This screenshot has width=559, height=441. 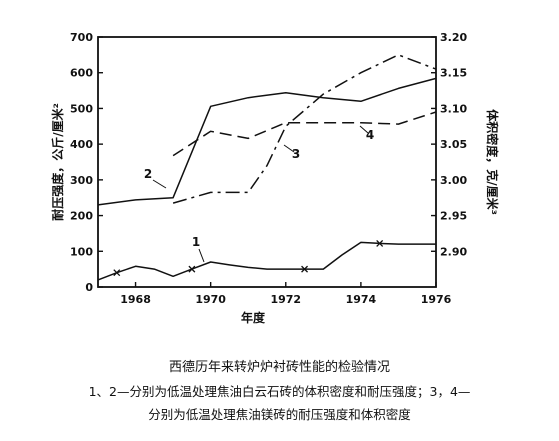 What do you see at coordinates (370, 135) in the screenshot?
I see `series-4-label: 4` at bounding box center [370, 135].